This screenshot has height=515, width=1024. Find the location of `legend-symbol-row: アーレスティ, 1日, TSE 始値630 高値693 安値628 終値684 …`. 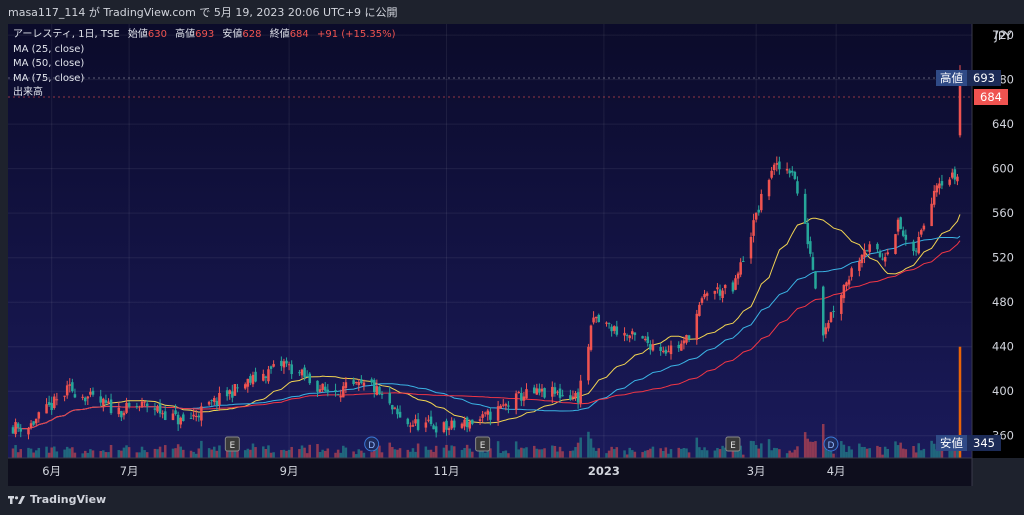

legend-symbol-row: アーレスティ, 1日, TSE 始値630 高値693 安値628 終値684 … is located at coordinates (204, 35).